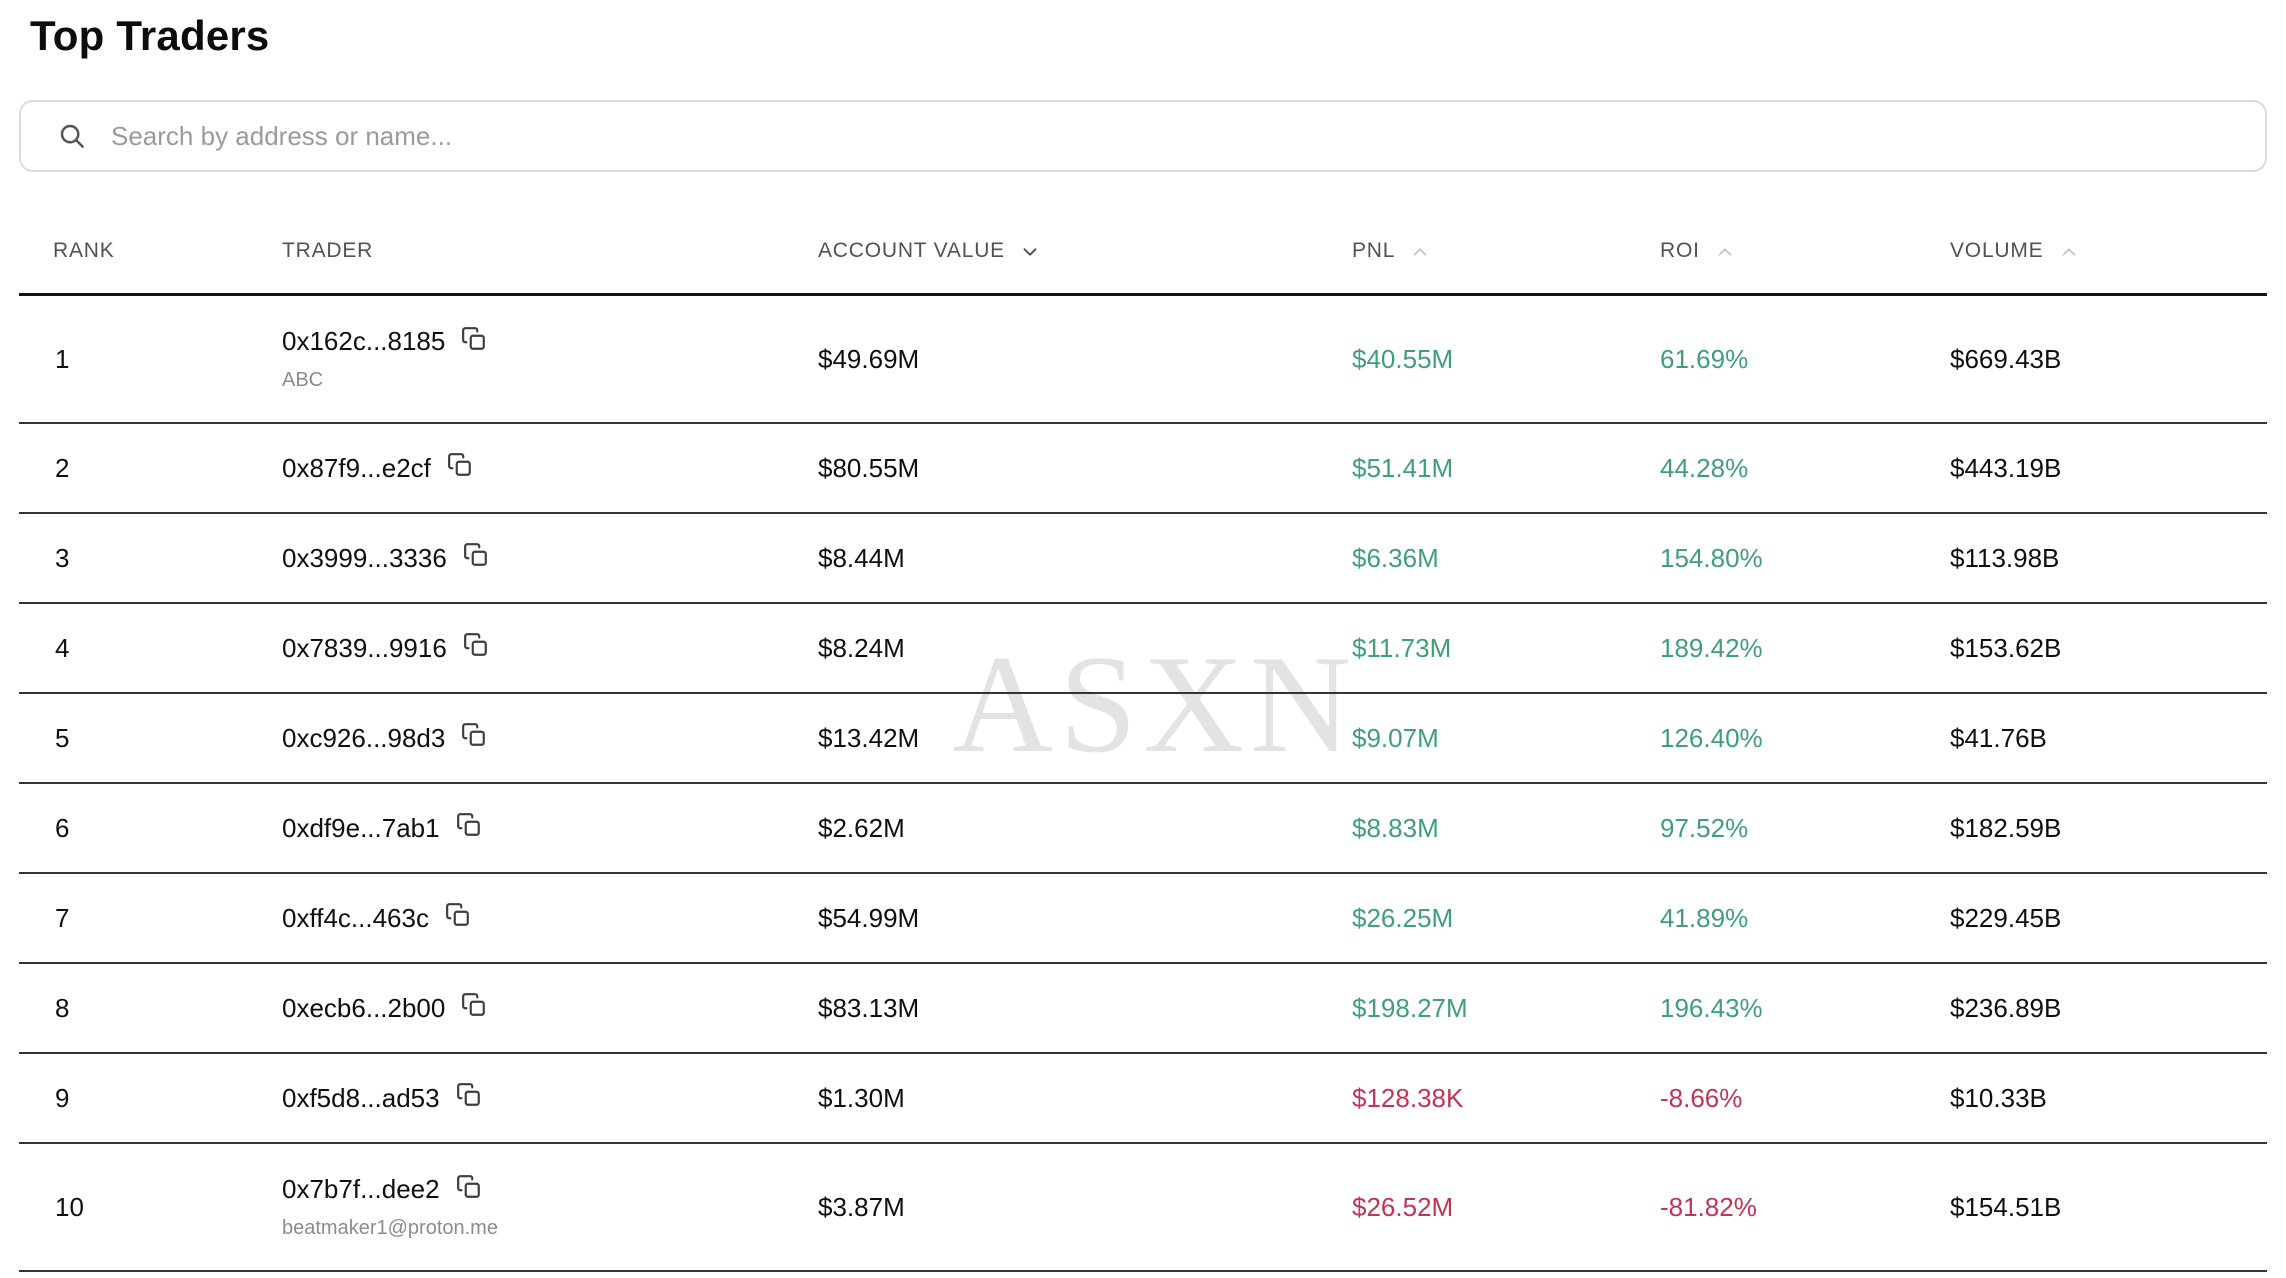  What do you see at coordinates (1506, 1098) in the screenshot?
I see `pnl-cell: $128.38K` at bounding box center [1506, 1098].